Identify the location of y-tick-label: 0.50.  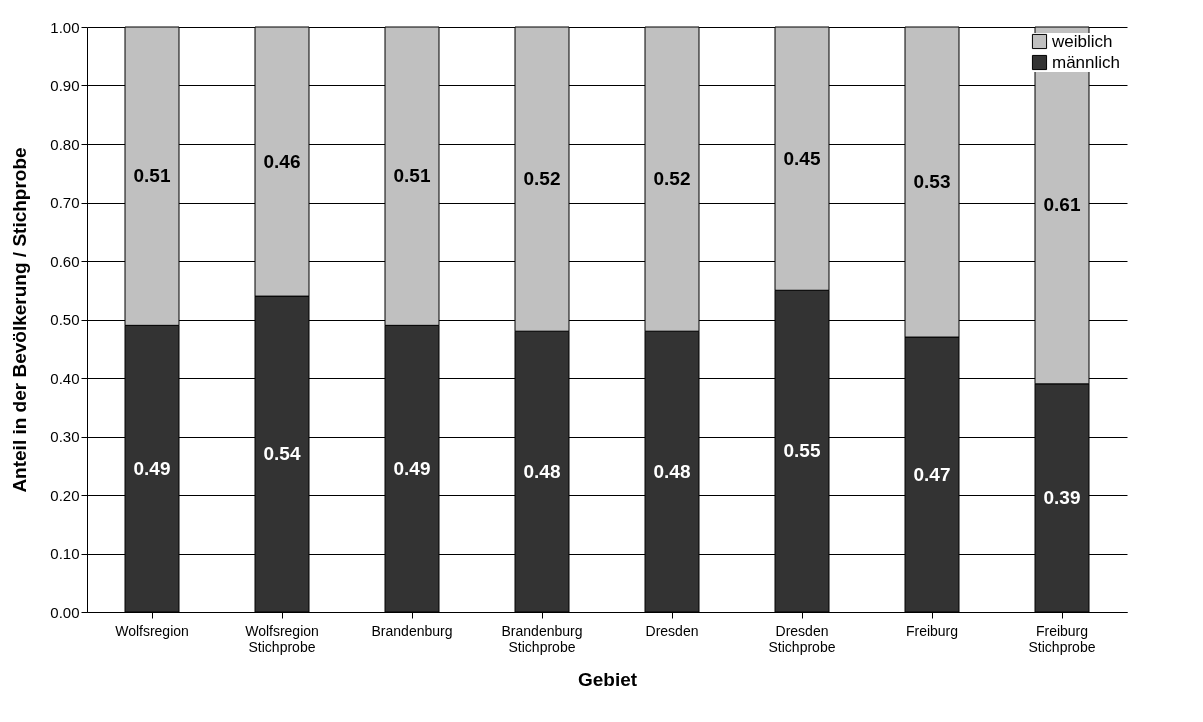
(65, 319).